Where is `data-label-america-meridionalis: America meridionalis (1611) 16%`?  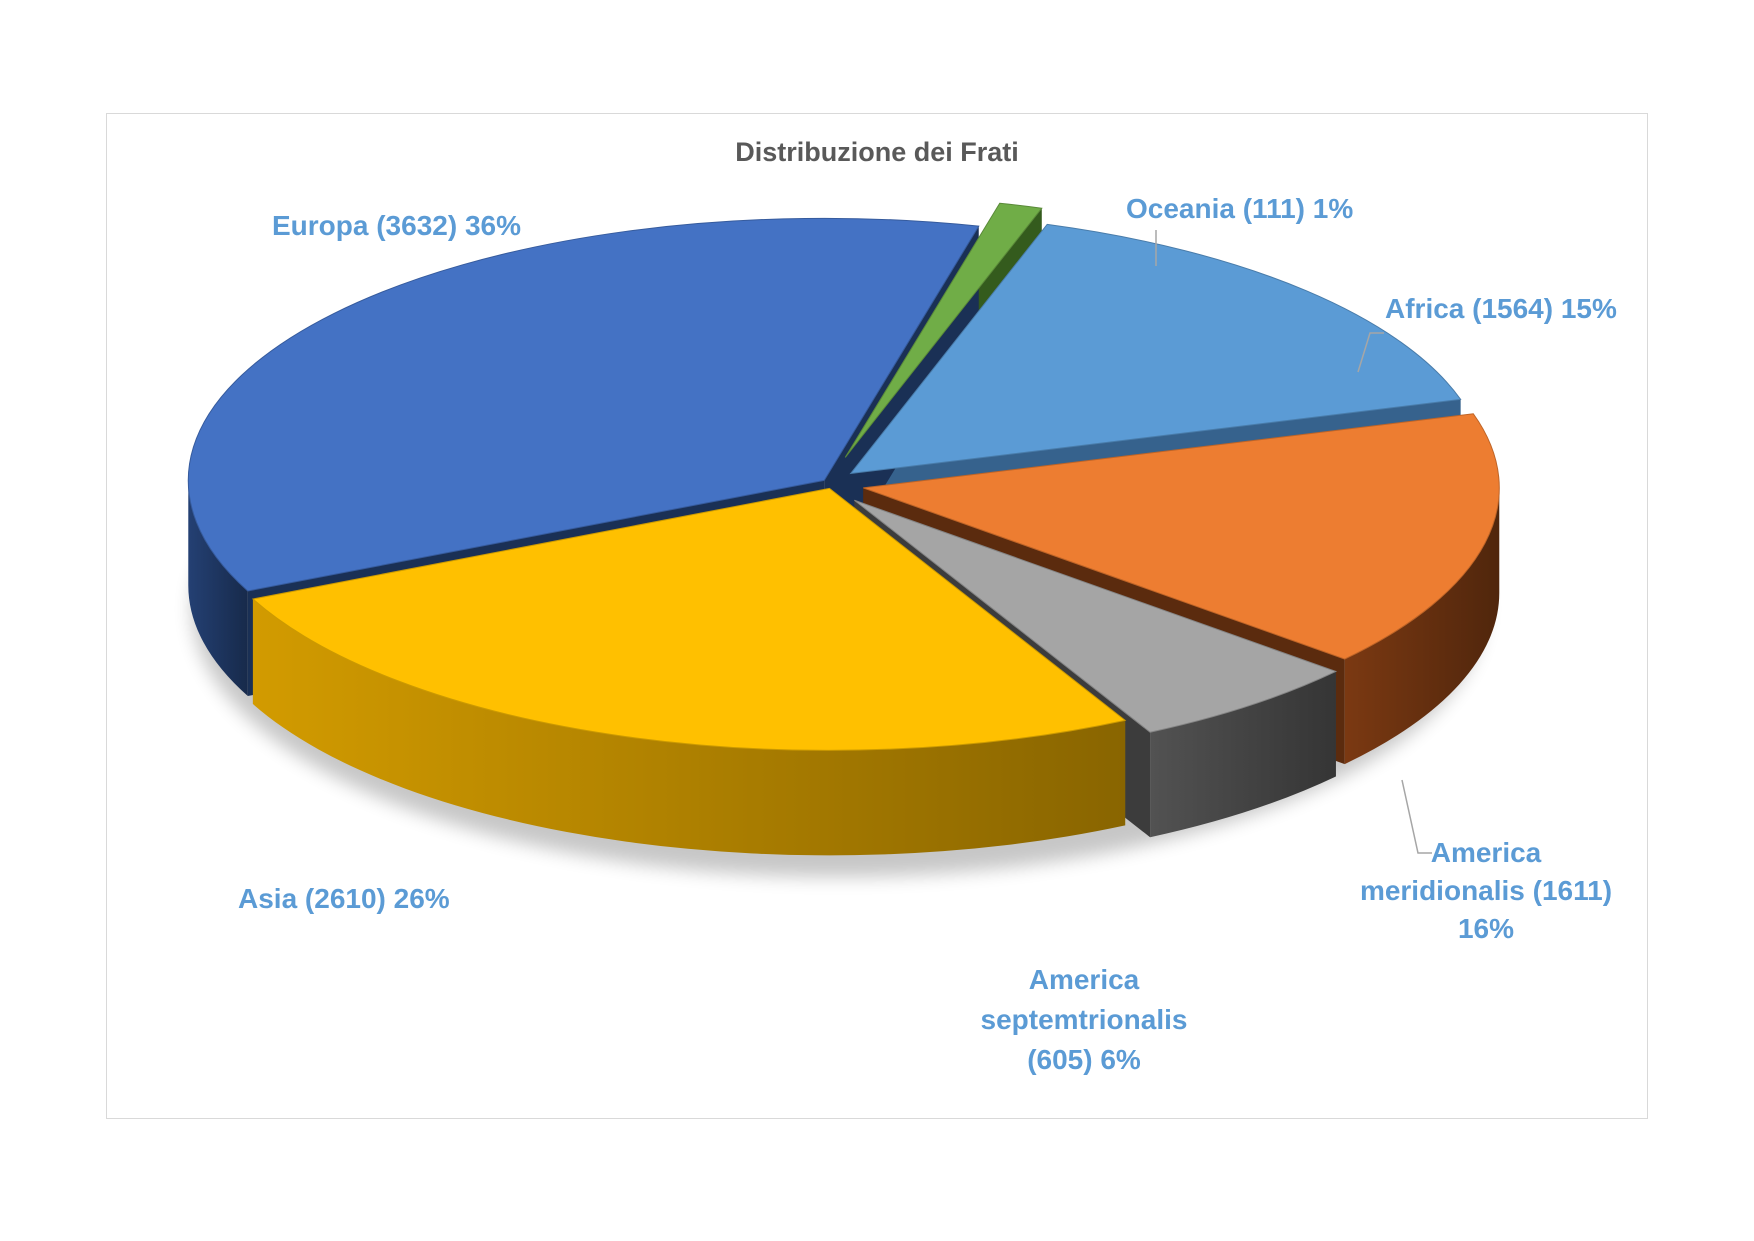 data-label-america-meridionalis: America meridionalis (1611) 16% is located at coordinates (1486, 890).